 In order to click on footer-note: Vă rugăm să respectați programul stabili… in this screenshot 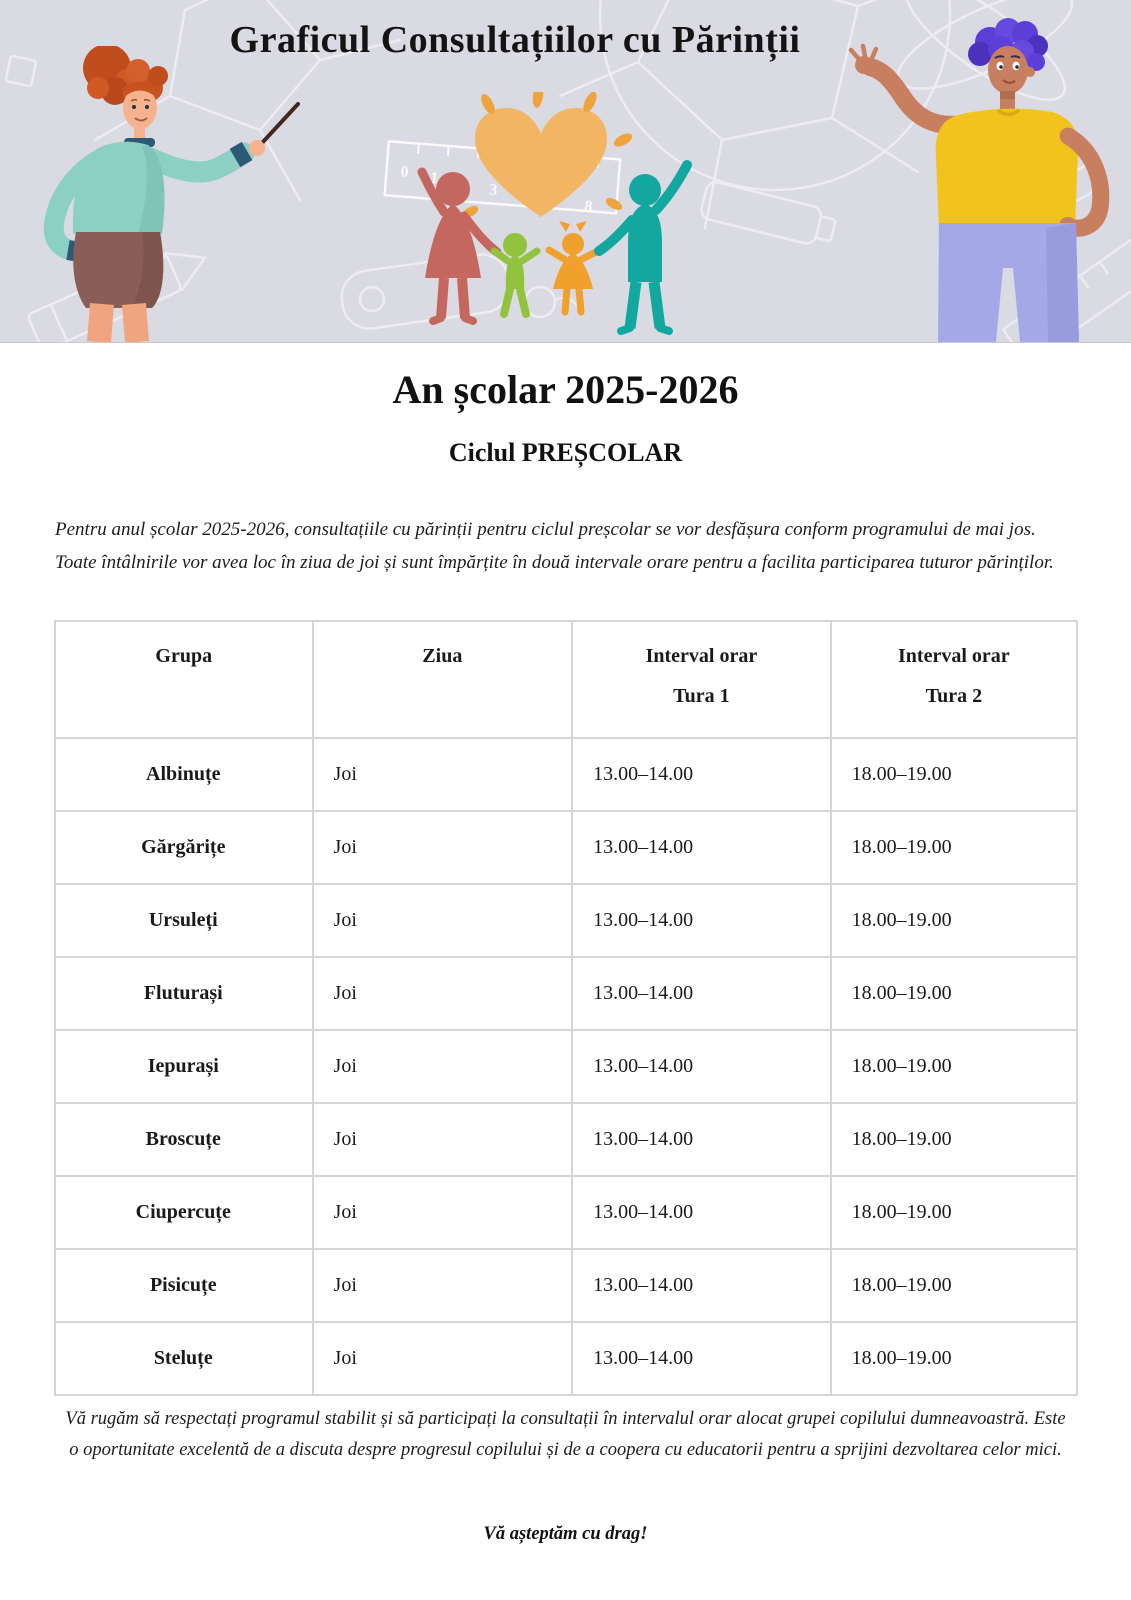, I will do `click(565, 1434)`.